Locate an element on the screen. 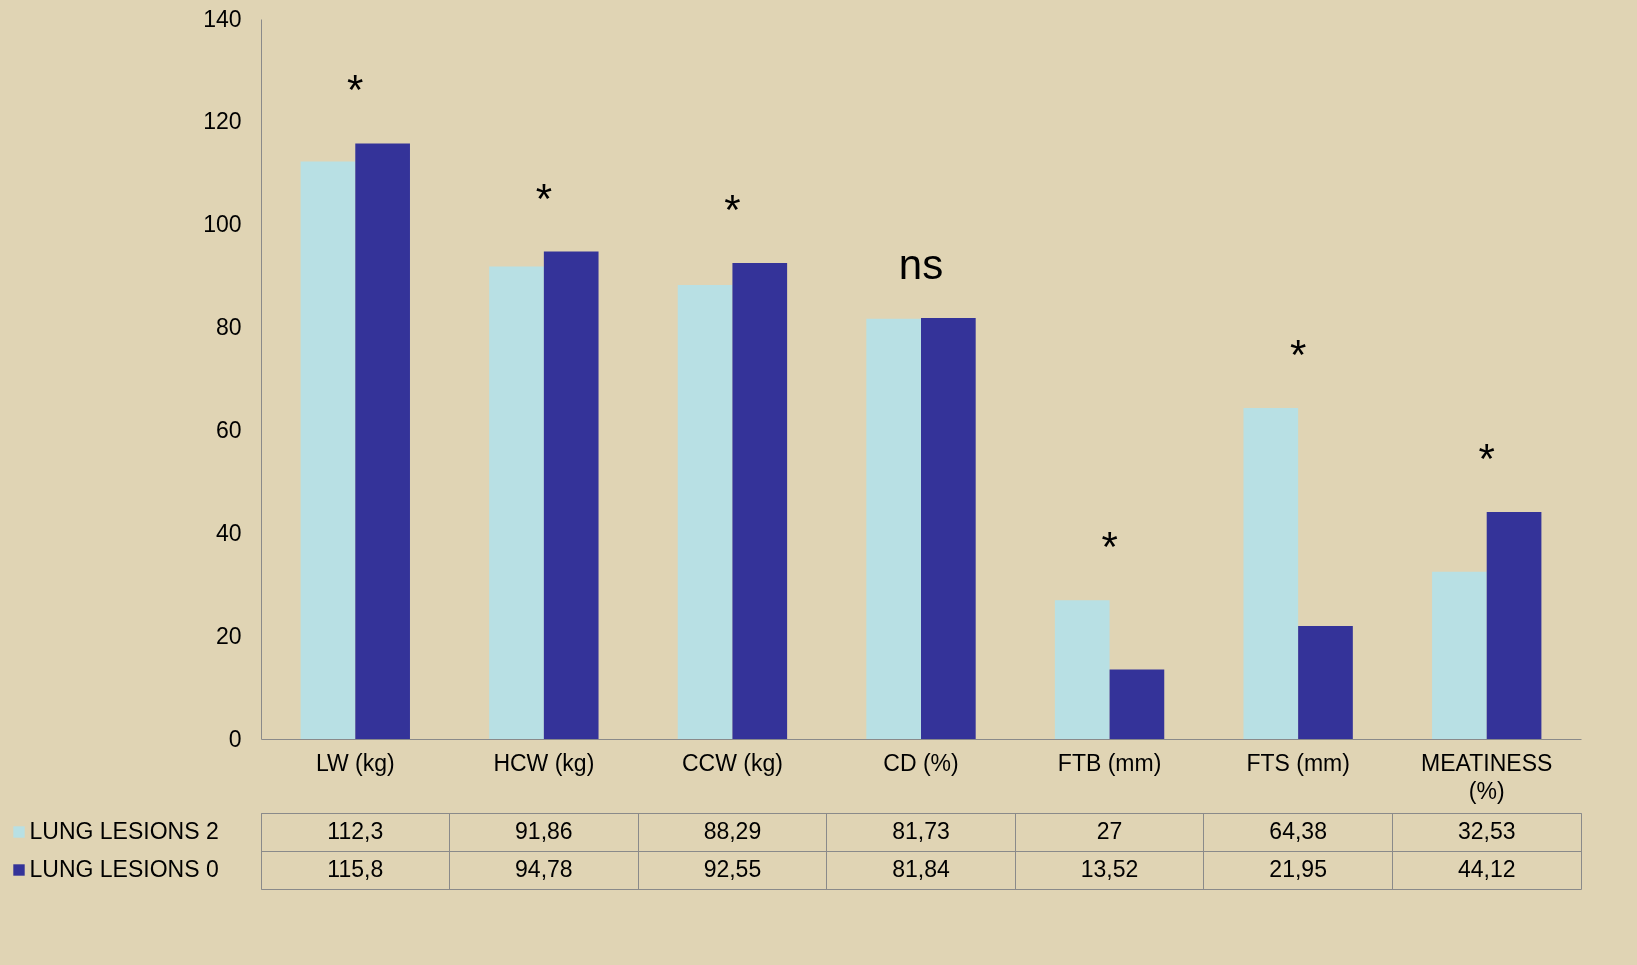  y-tick-label: 140 is located at coordinates (222, 18).